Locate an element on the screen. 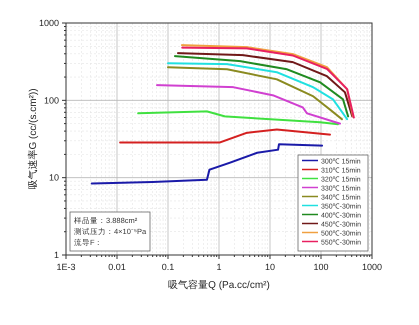  x-tick-label: 100 is located at coordinates (321, 267).